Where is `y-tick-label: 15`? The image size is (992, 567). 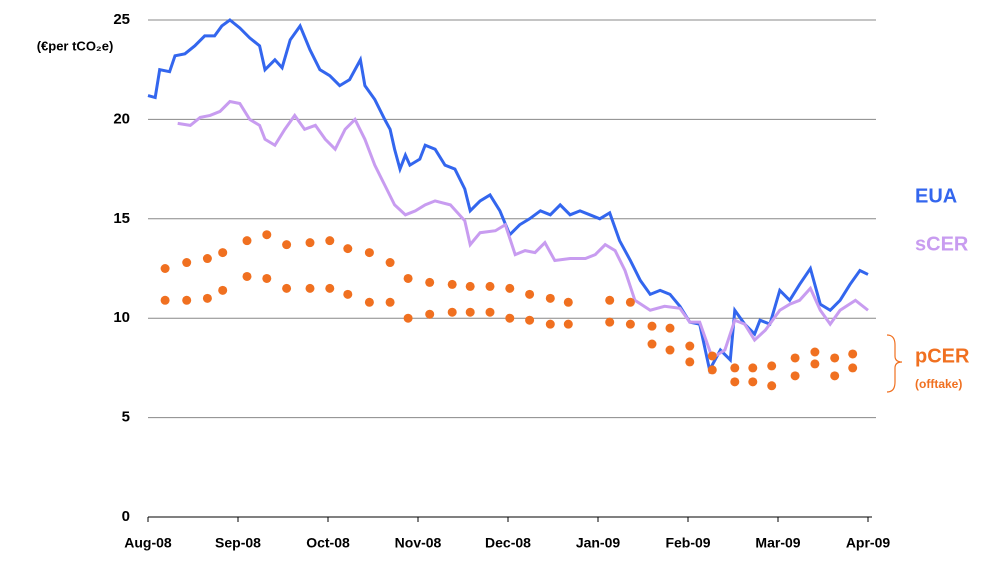
y-tick-label: 15 is located at coordinates (121, 218).